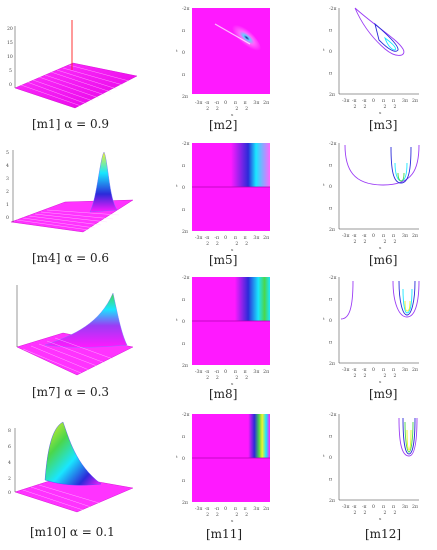 The image size is (437, 550). What do you see at coordinates (70, 191) in the screenshot?
I see `surface-plot-m4: 5 4 3 2 1 0` at bounding box center [70, 191].